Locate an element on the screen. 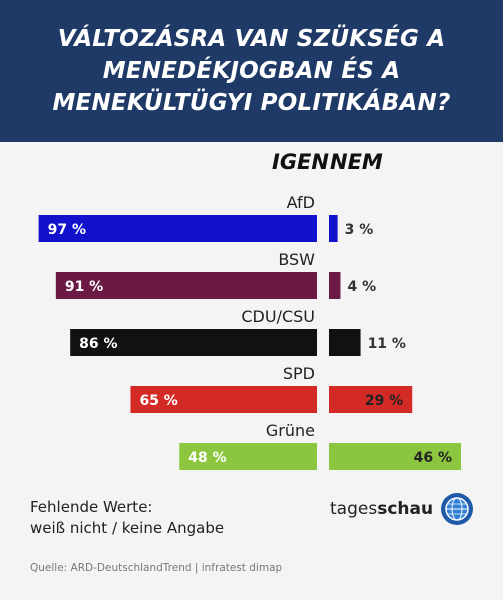 The width and height of the screenshot is (503, 600). bar-yes-afd is located at coordinates (178, 228).